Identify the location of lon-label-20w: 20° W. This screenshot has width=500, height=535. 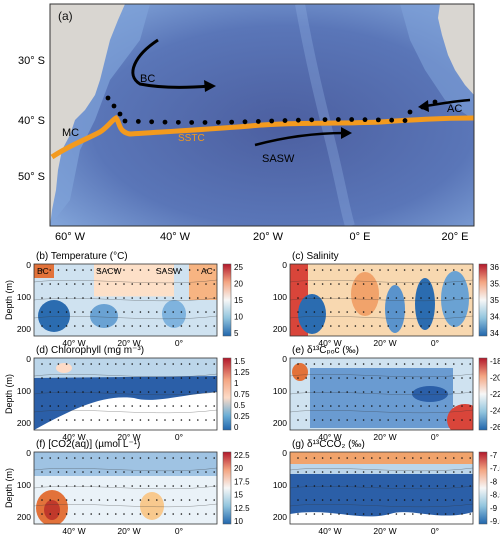
(268, 237).